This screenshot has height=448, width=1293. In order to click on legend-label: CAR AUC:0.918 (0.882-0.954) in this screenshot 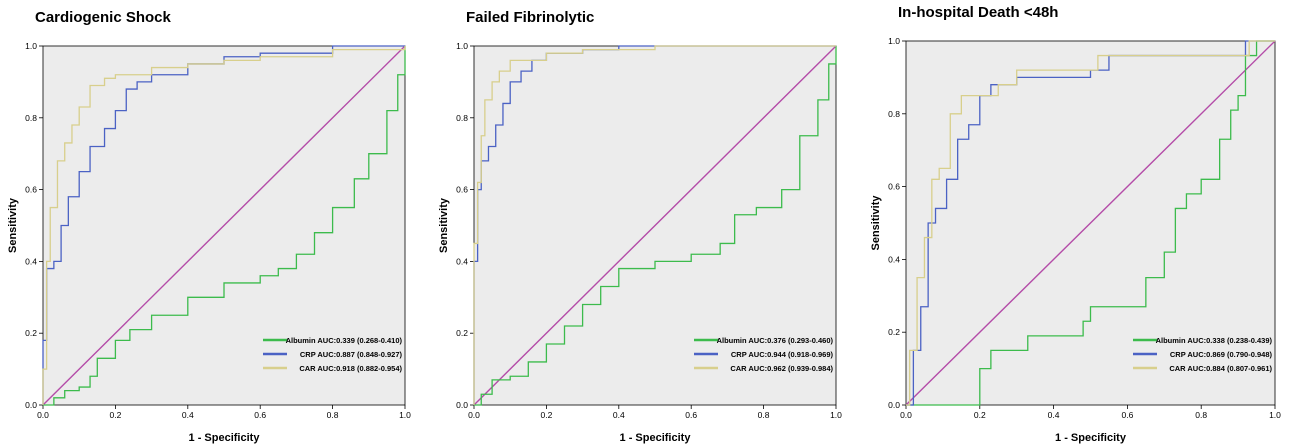, I will do `click(350, 368)`.